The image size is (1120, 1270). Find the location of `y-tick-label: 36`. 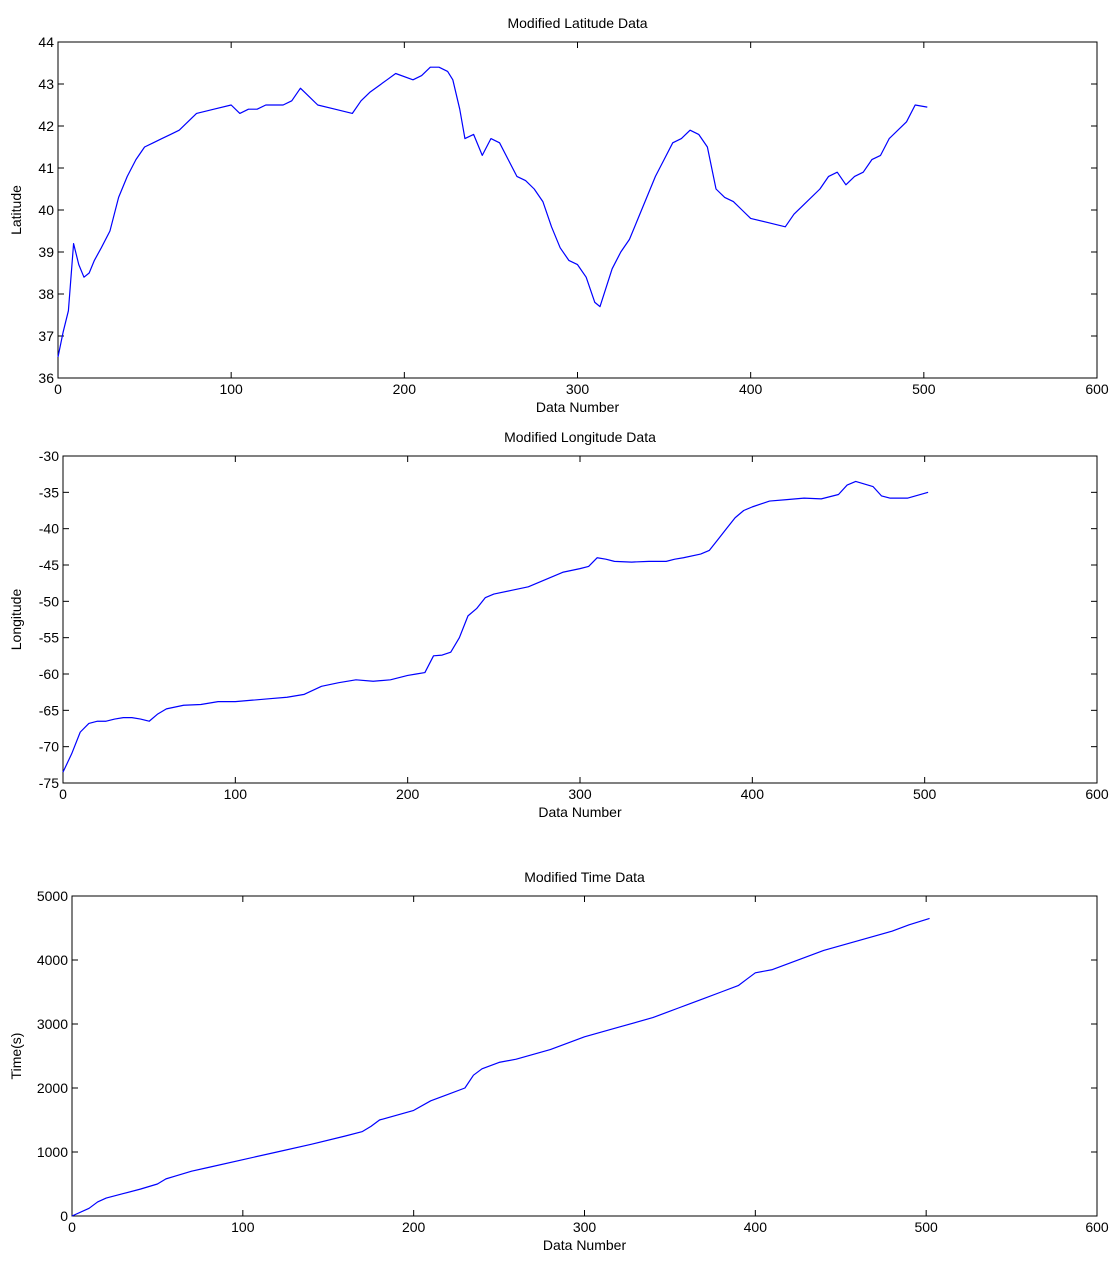

y-tick-label: 36 is located at coordinates (46, 378).